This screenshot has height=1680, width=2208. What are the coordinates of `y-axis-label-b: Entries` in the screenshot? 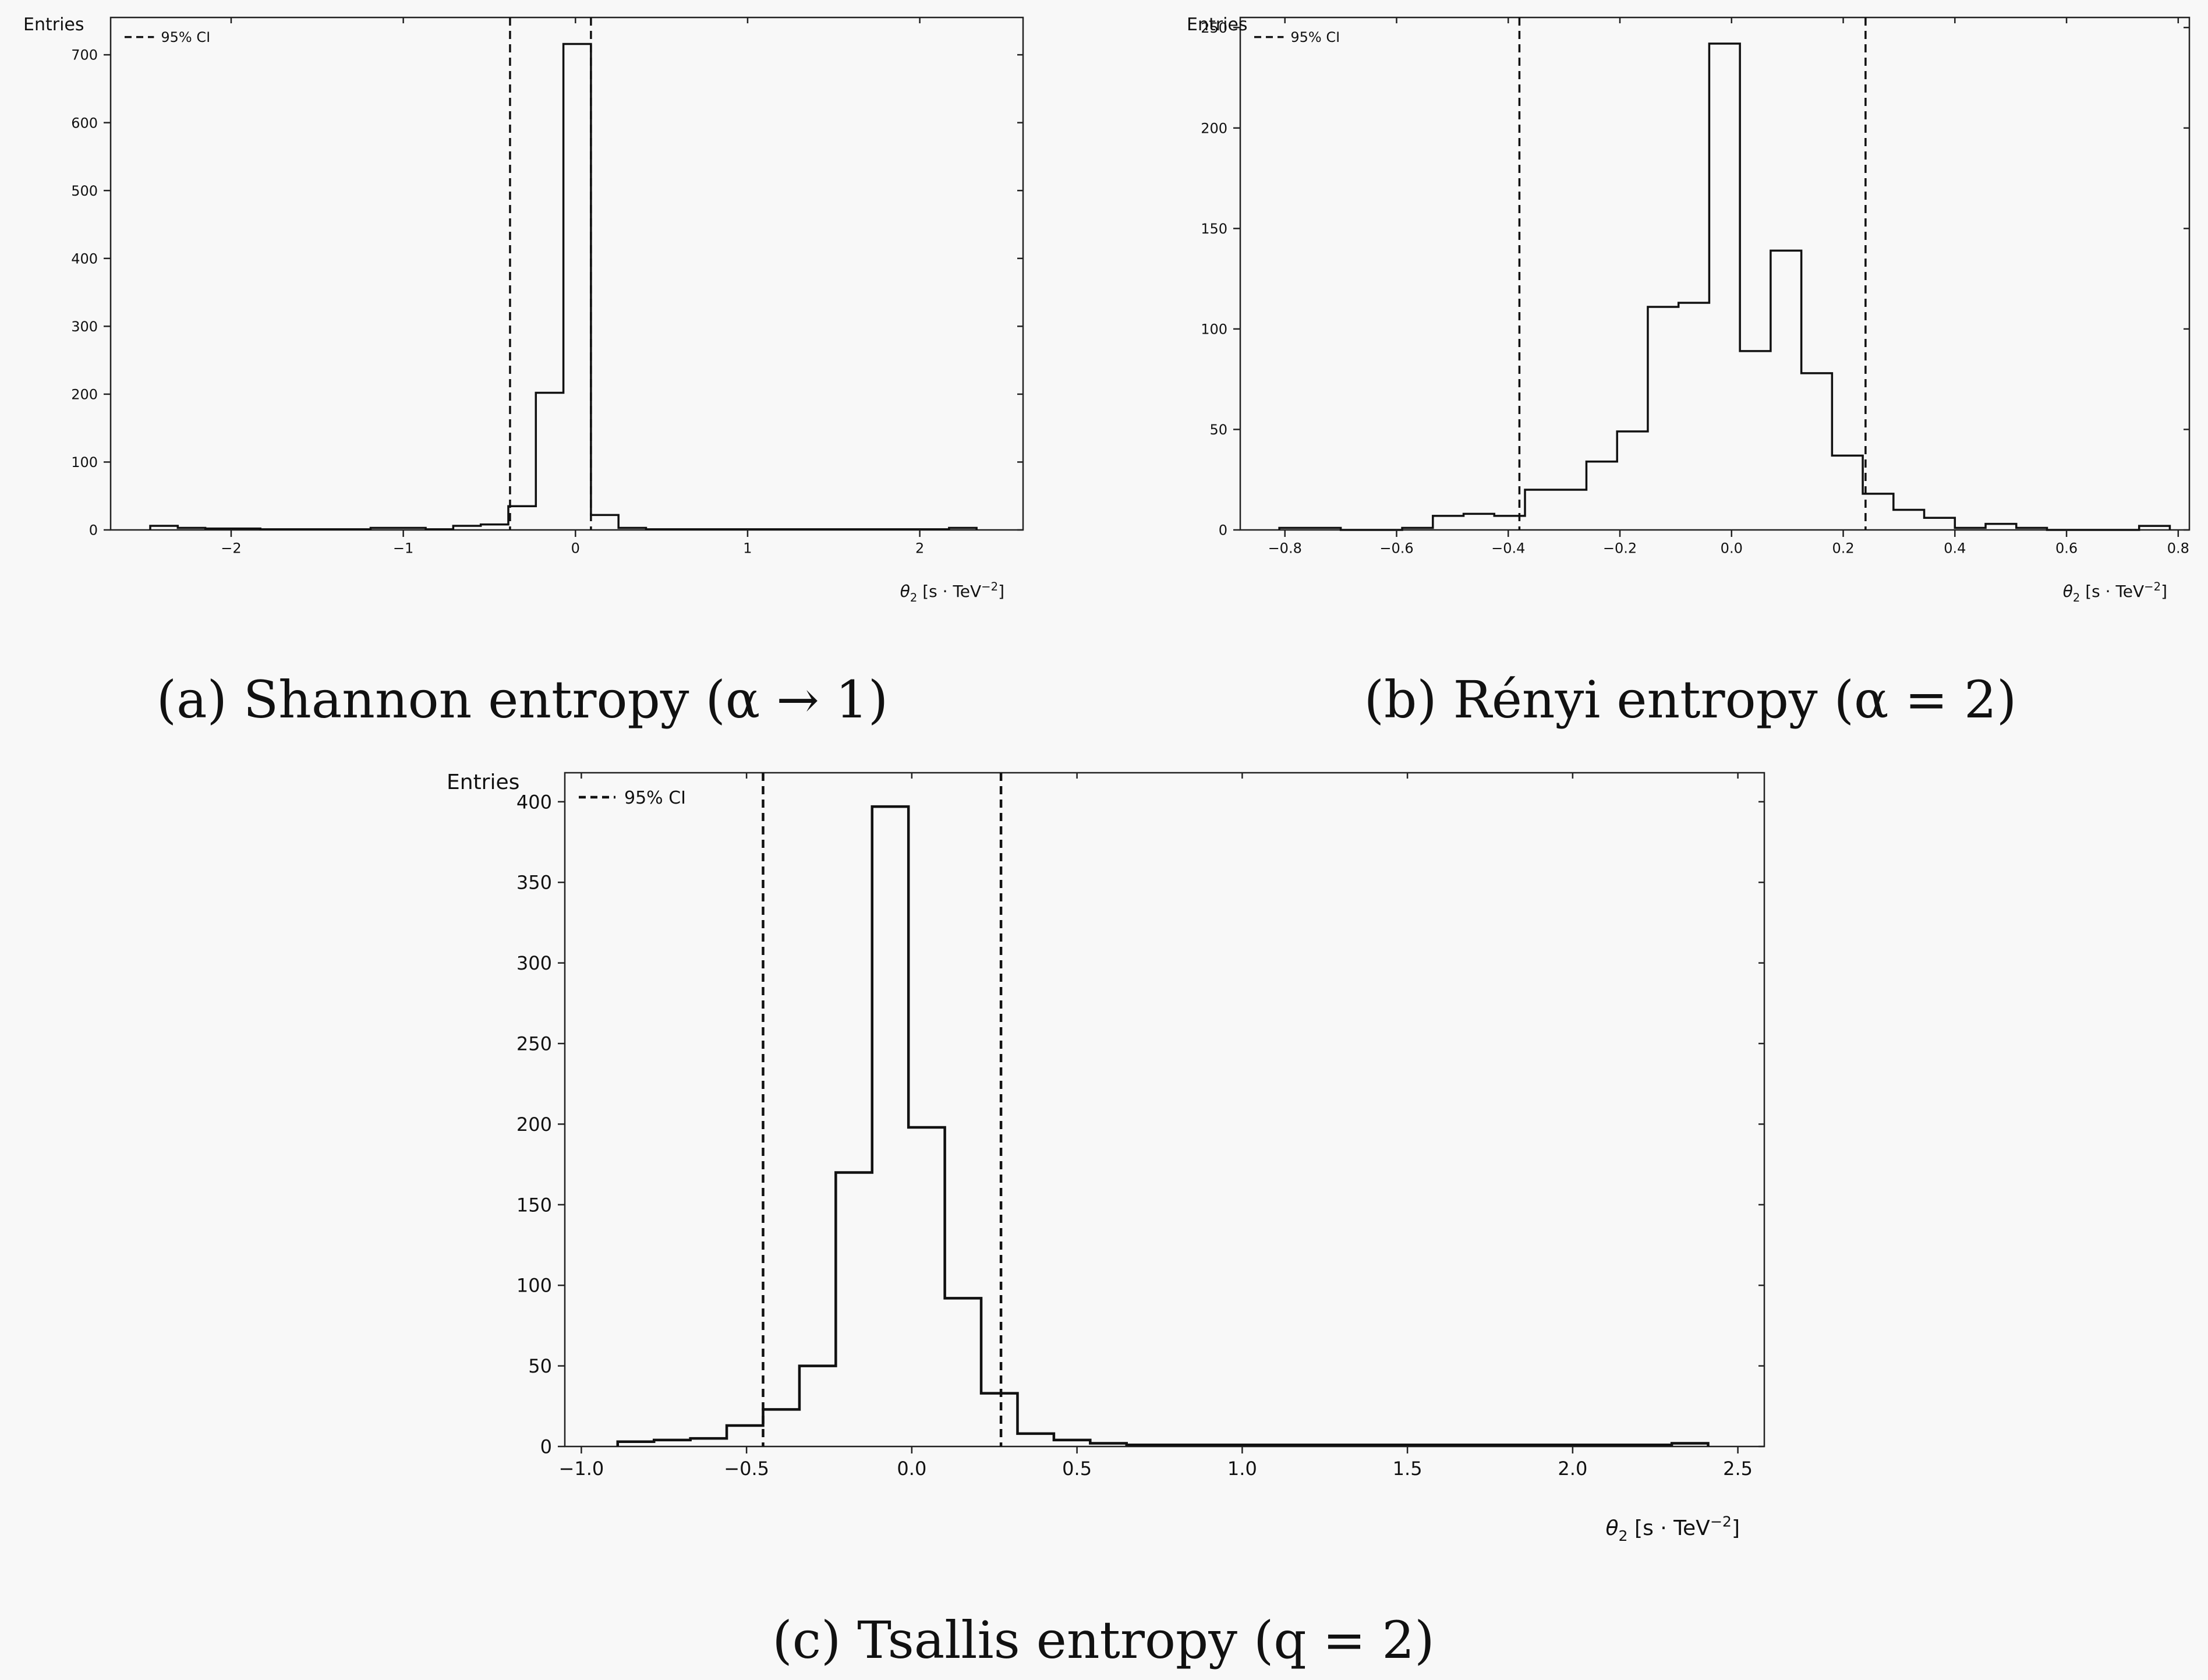 It's located at (1218, 25).